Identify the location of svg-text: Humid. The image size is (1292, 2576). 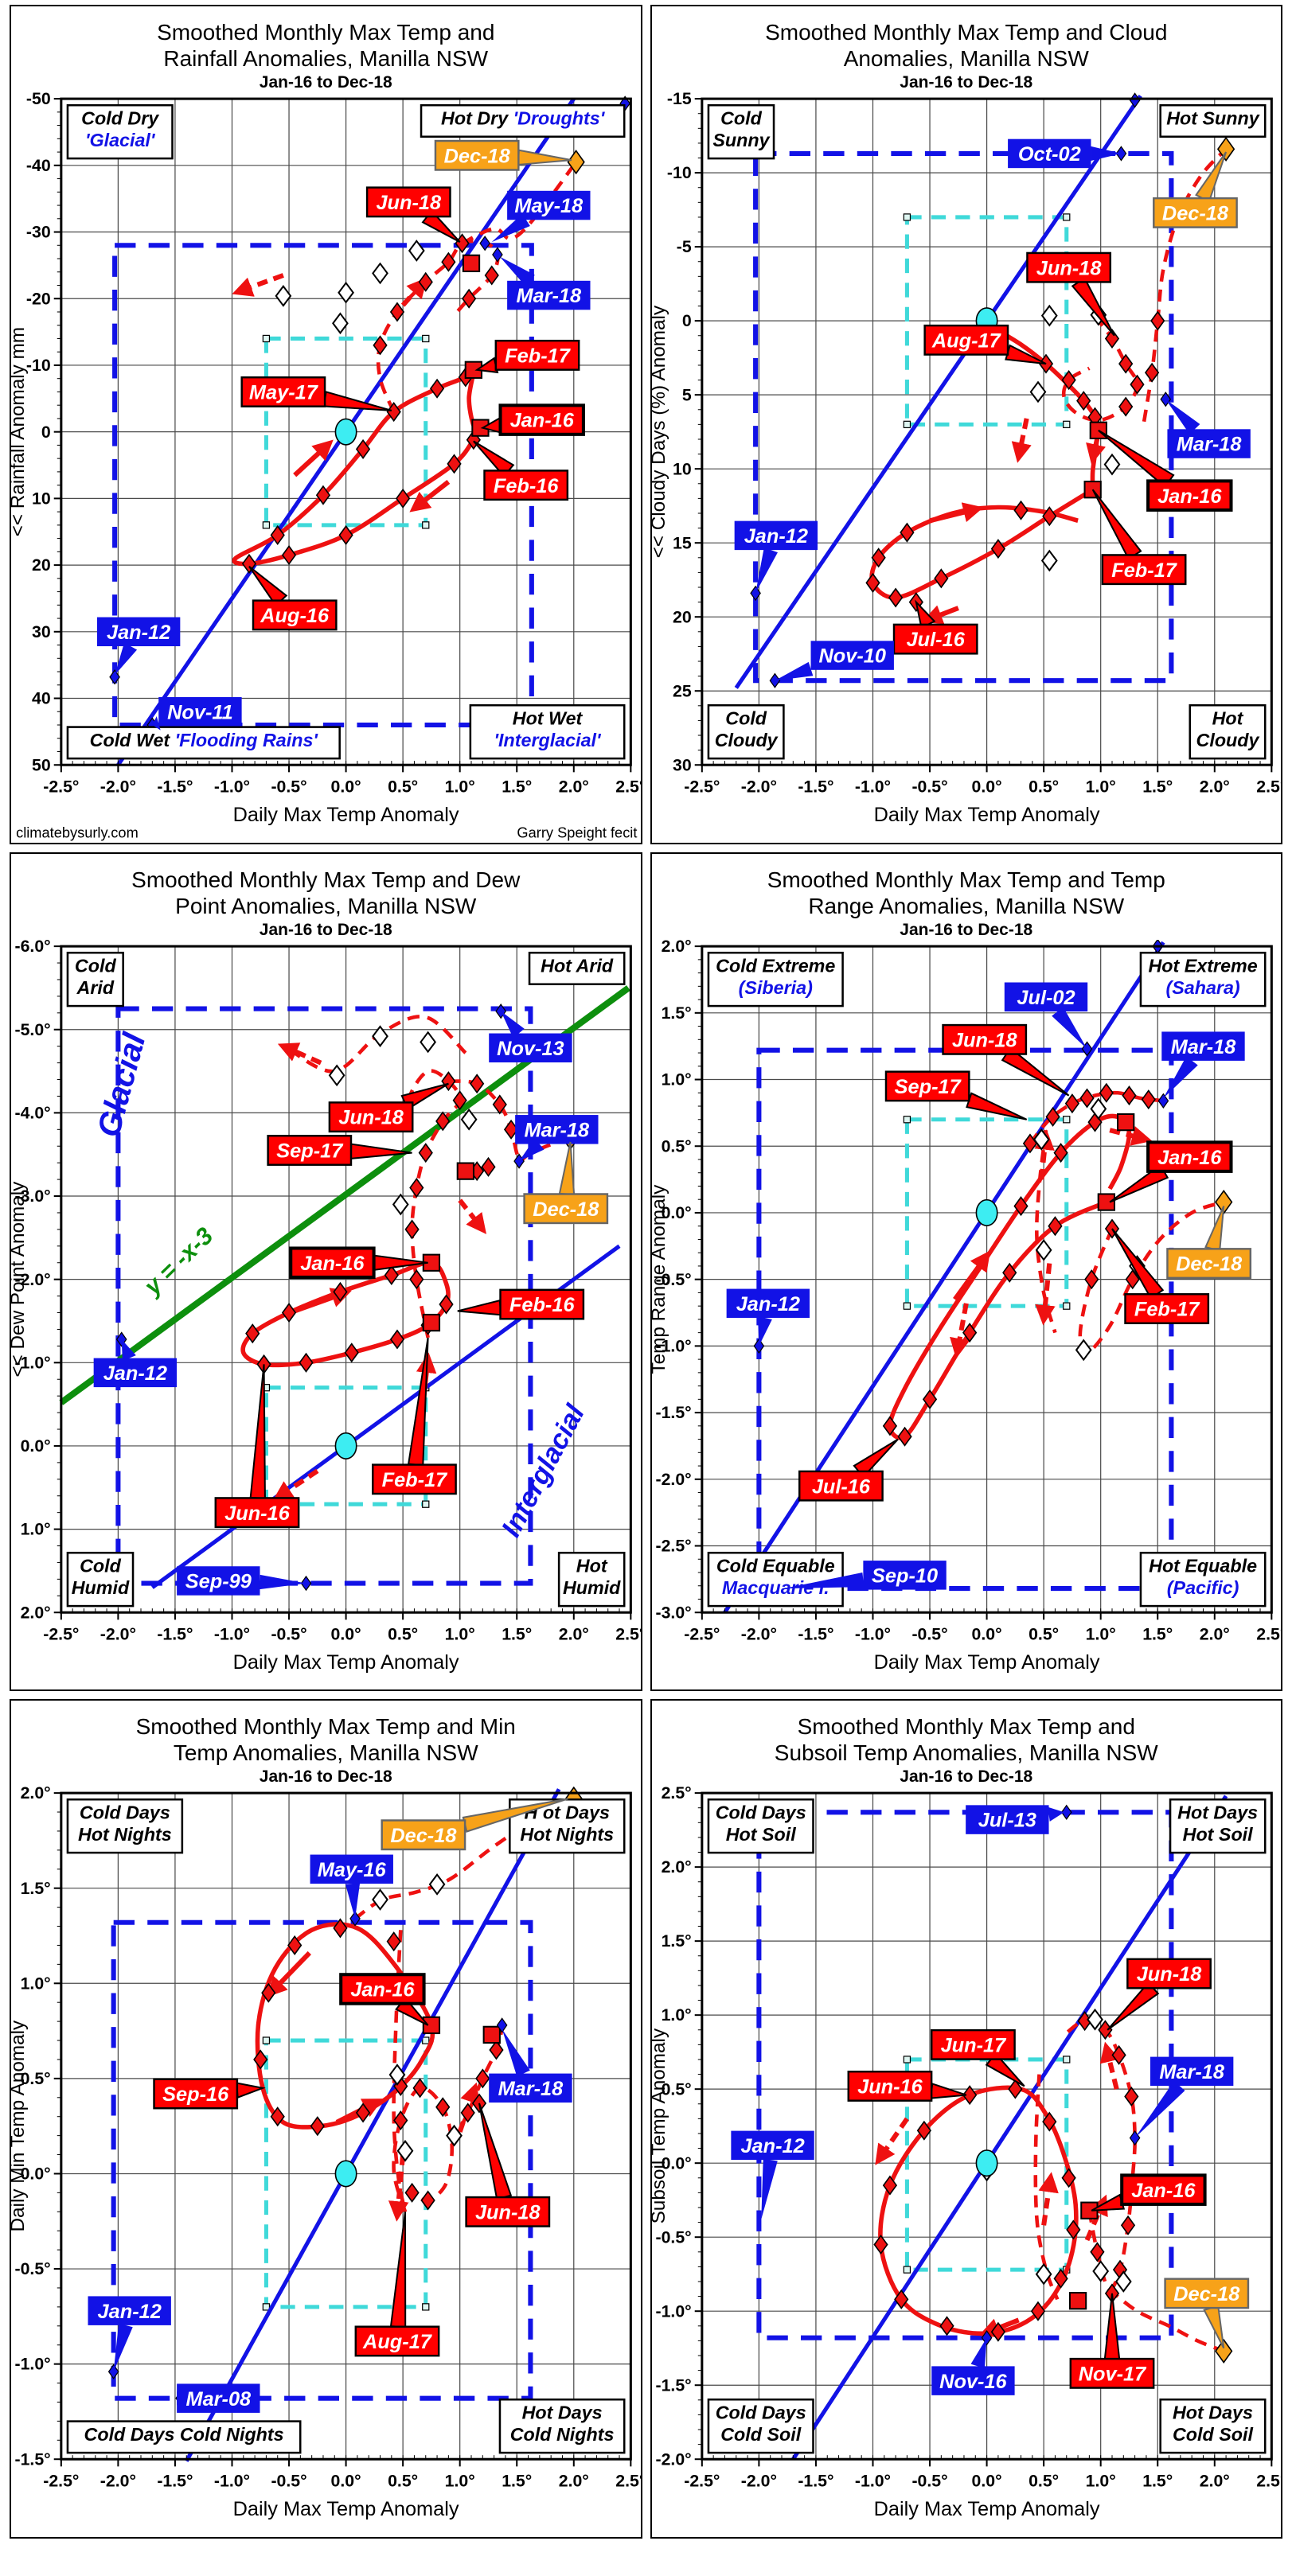
(592, 1587).